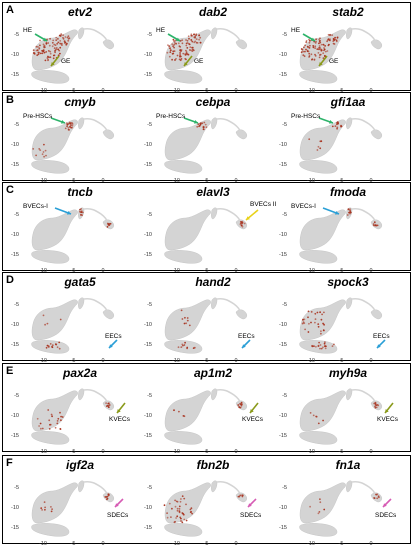 Image resolution: width=413 pixels, height=550 pixels. I want to click on umap-scatter: -5 -10 -15 -10 -5 0 HE GE, so click(196, 60).